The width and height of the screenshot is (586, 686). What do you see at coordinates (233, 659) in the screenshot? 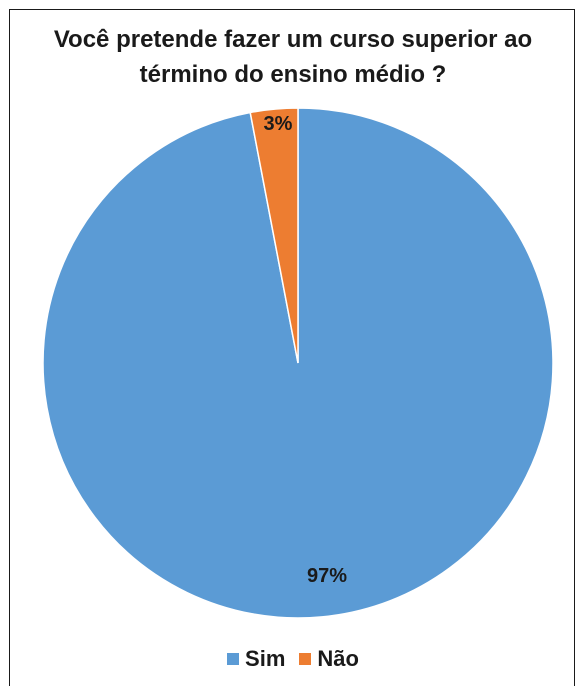
I see `legend-swatch-sim` at bounding box center [233, 659].